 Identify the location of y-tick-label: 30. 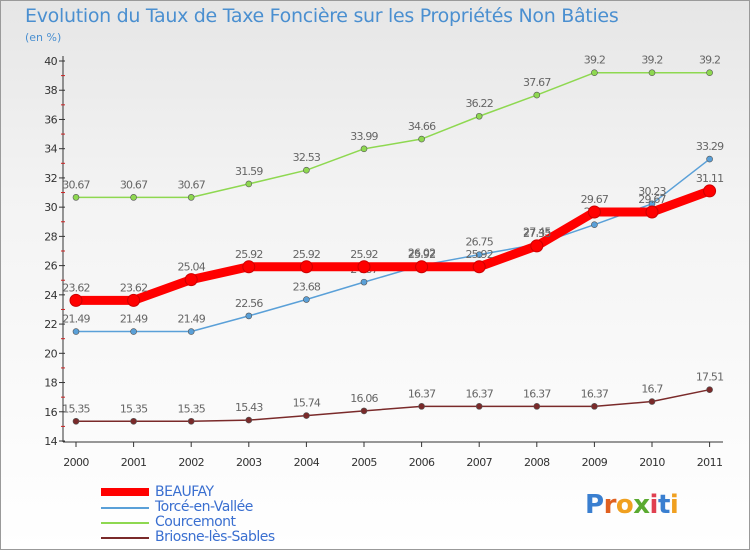
(50, 207).